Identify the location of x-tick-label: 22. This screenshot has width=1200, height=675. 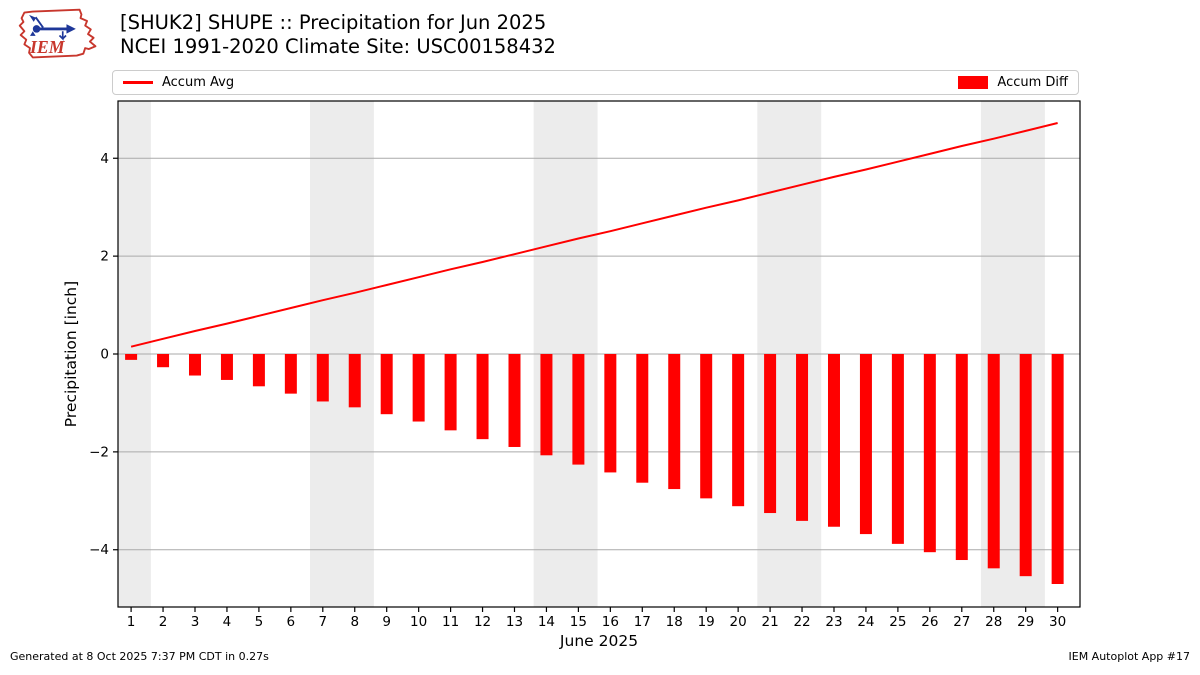
(801, 622).